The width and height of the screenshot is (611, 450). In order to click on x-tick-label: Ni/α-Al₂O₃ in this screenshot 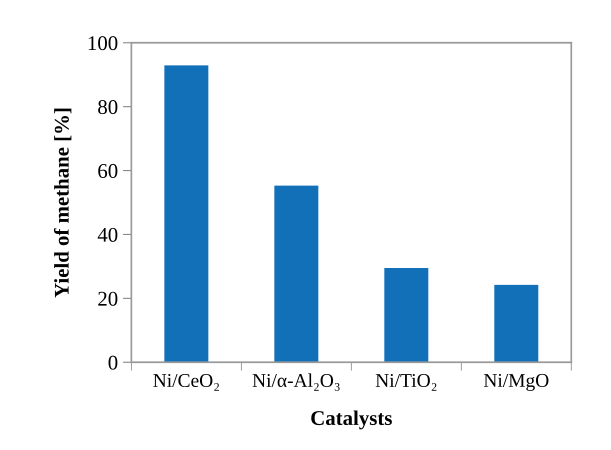, I will do `click(296, 382)`.